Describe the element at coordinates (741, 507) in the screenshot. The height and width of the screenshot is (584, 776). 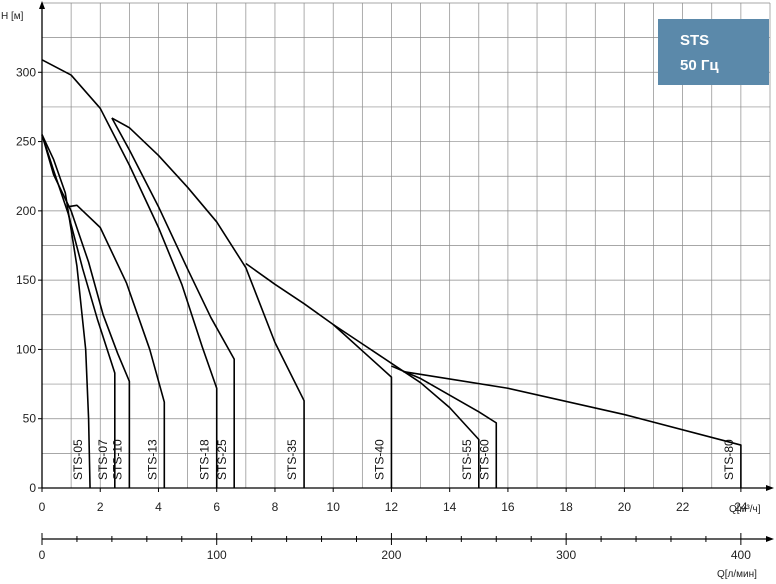
I see `x-tick-label: 24` at that location.